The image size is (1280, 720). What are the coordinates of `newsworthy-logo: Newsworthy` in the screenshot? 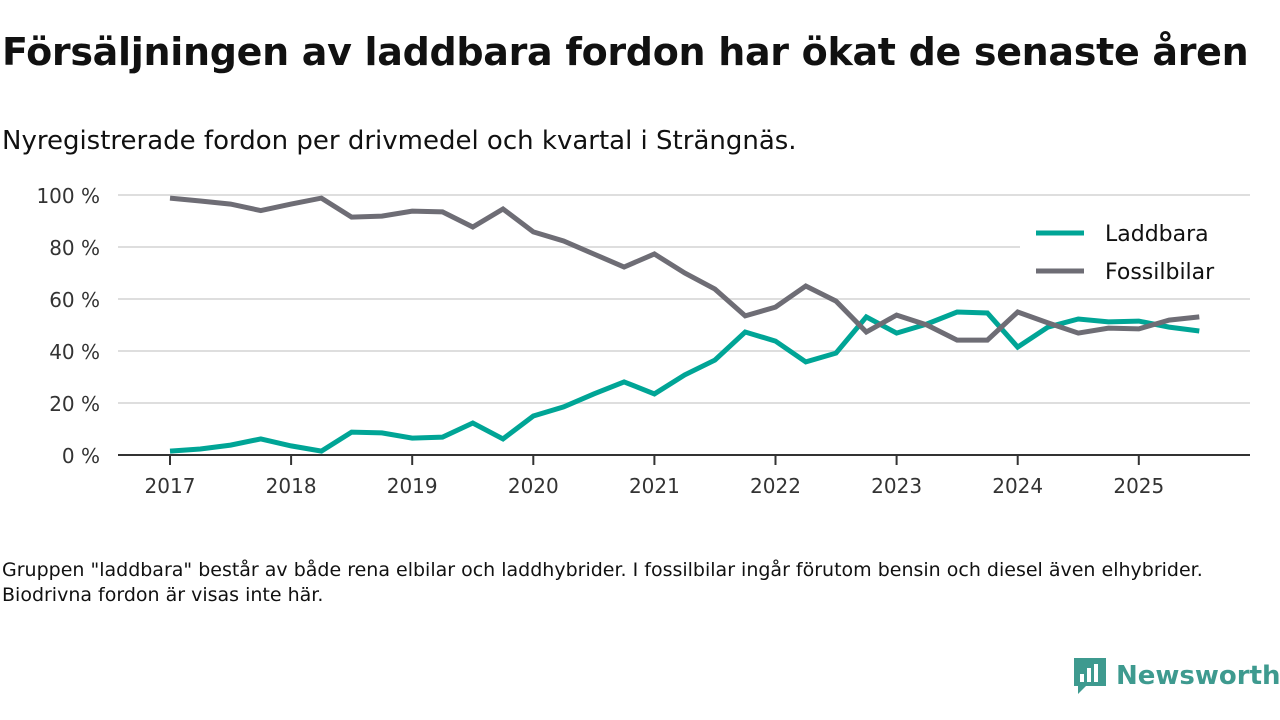 It's located at (1176, 676).